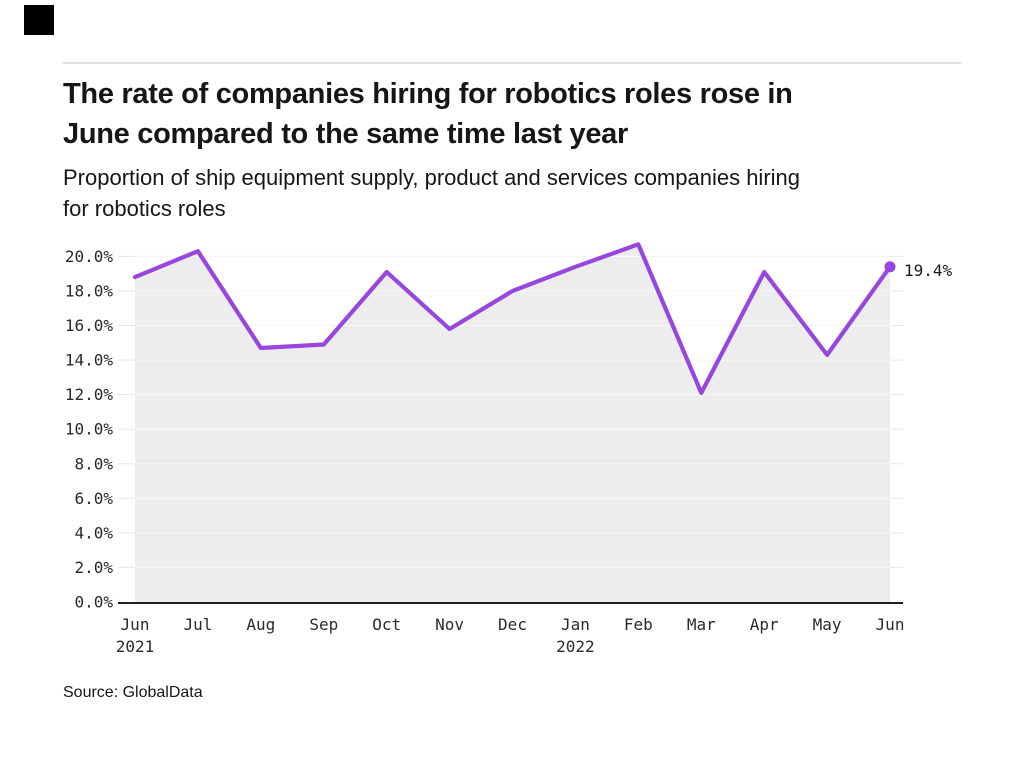 This screenshot has height=768, width=1024. I want to click on y-tick-label: 14.0%, so click(89, 360).